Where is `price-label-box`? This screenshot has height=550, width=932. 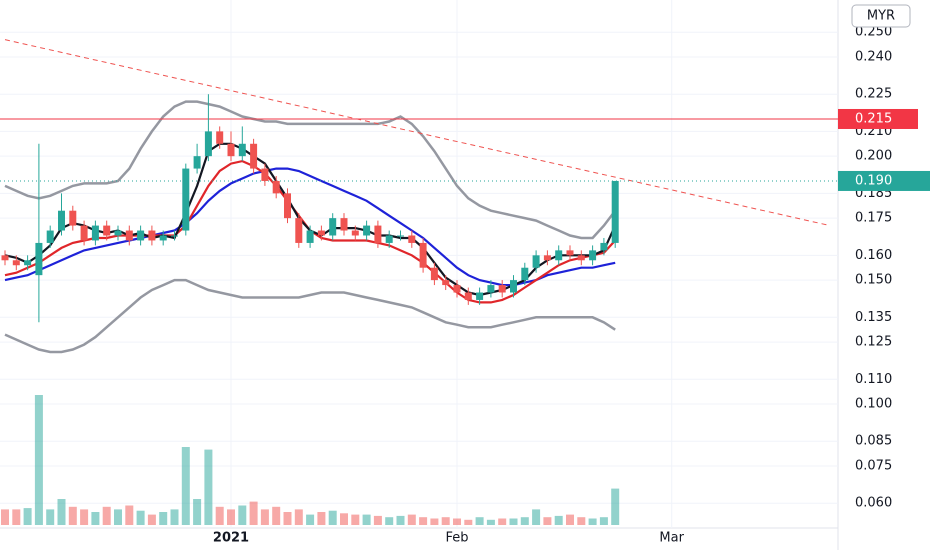 price-label-box is located at coordinates (878, 118).